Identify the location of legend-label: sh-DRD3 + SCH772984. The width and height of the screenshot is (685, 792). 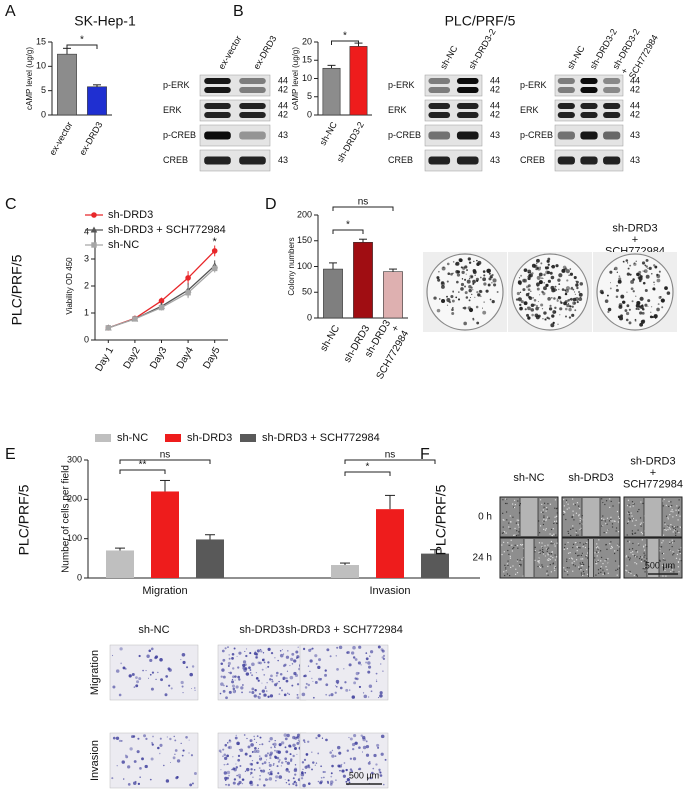
(321, 438).